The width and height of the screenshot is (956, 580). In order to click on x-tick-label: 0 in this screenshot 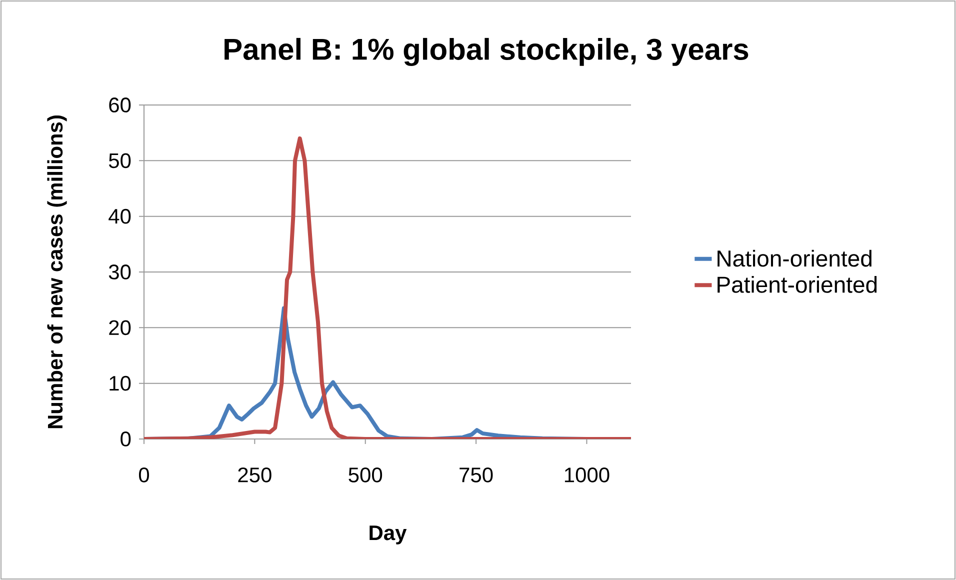, I will do `click(144, 475)`.